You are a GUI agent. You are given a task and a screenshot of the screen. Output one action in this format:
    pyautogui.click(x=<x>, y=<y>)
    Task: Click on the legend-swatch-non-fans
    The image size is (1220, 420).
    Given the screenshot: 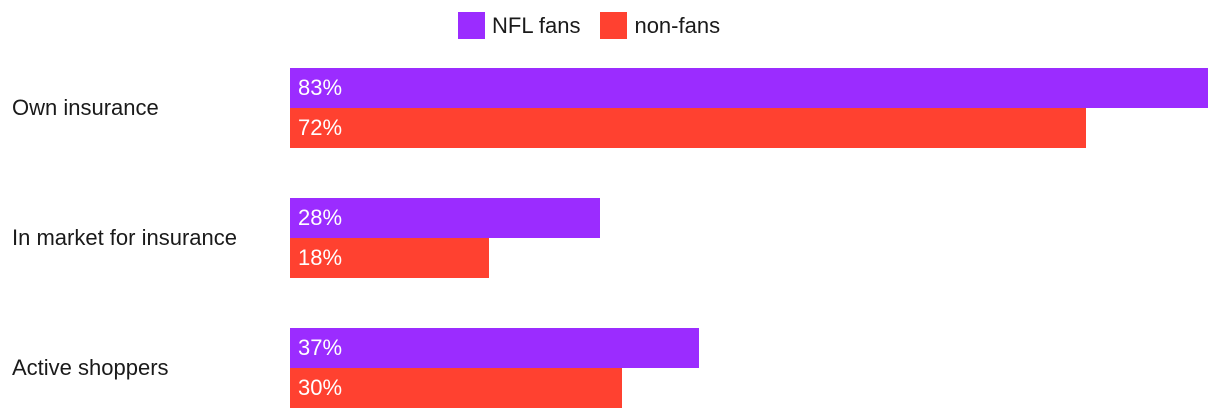 What is the action you would take?
    pyautogui.click(x=614, y=25)
    